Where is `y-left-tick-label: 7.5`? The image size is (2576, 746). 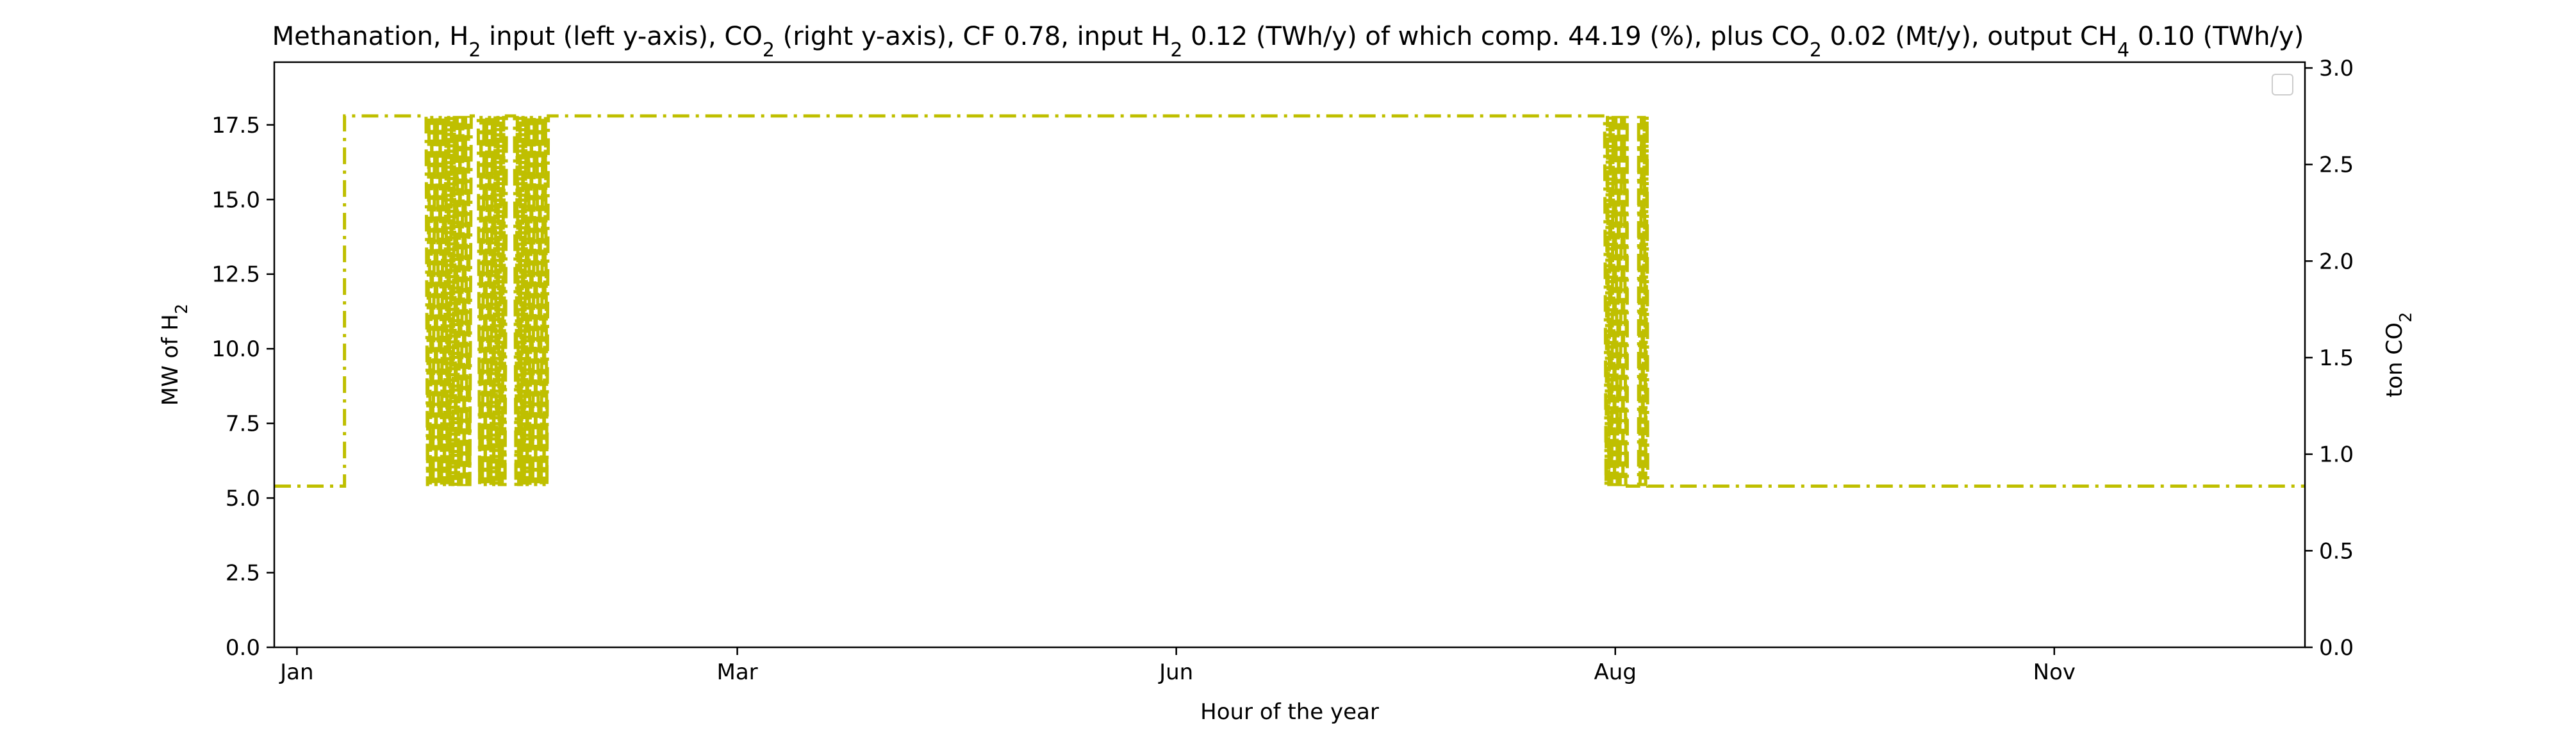
y-left-tick-label: 7.5 is located at coordinates (243, 424).